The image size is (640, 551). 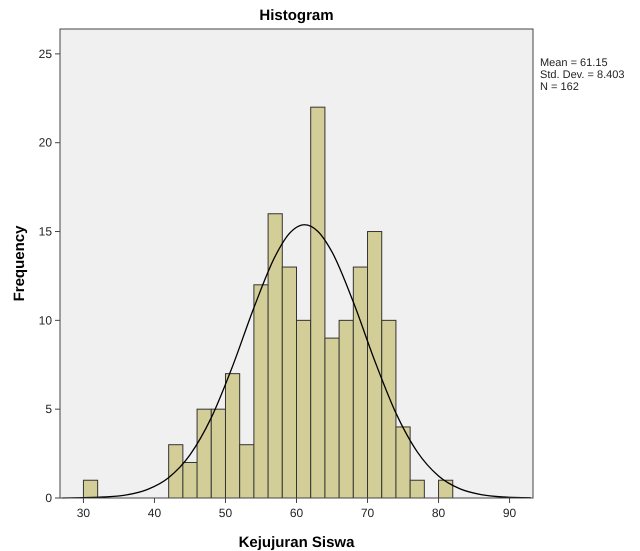 I want to click on x-axis-title: Kejujuran Siswa, so click(x=297, y=542).